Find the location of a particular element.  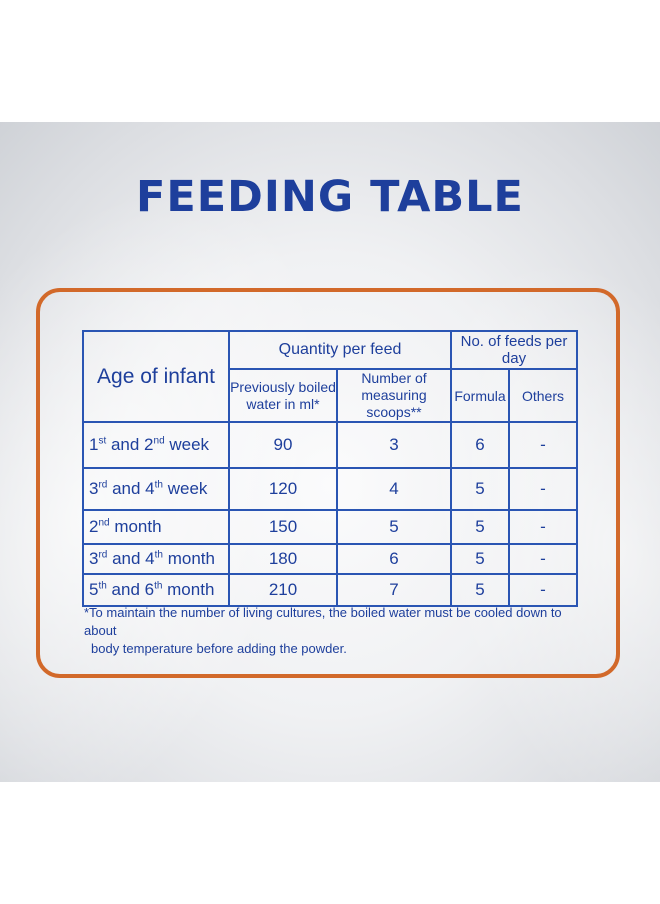

age-cell: 1st and 2nd week is located at coordinates (156, 445).